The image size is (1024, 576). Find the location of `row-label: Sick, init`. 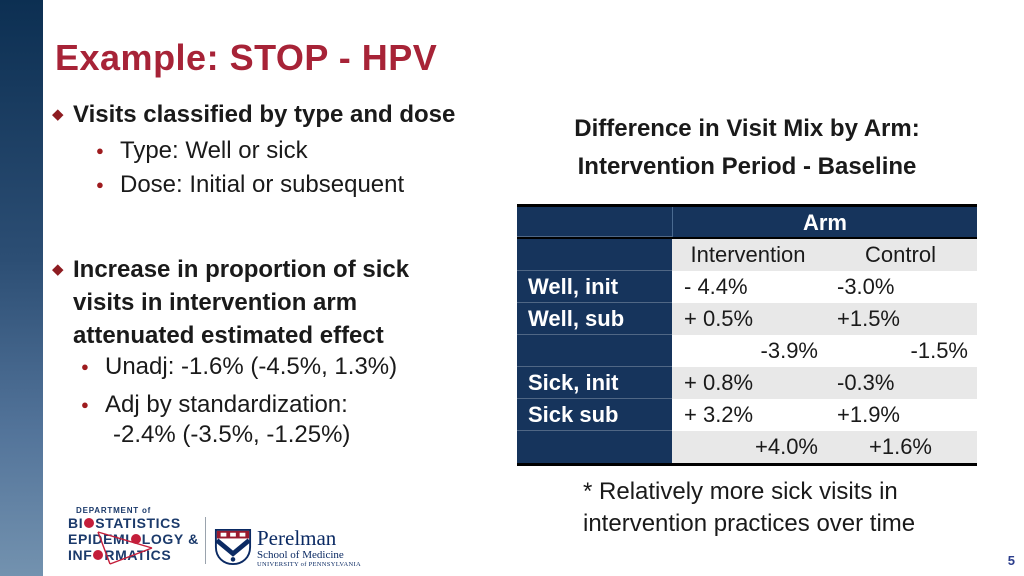

row-label: Sick, init is located at coordinates (594, 383).